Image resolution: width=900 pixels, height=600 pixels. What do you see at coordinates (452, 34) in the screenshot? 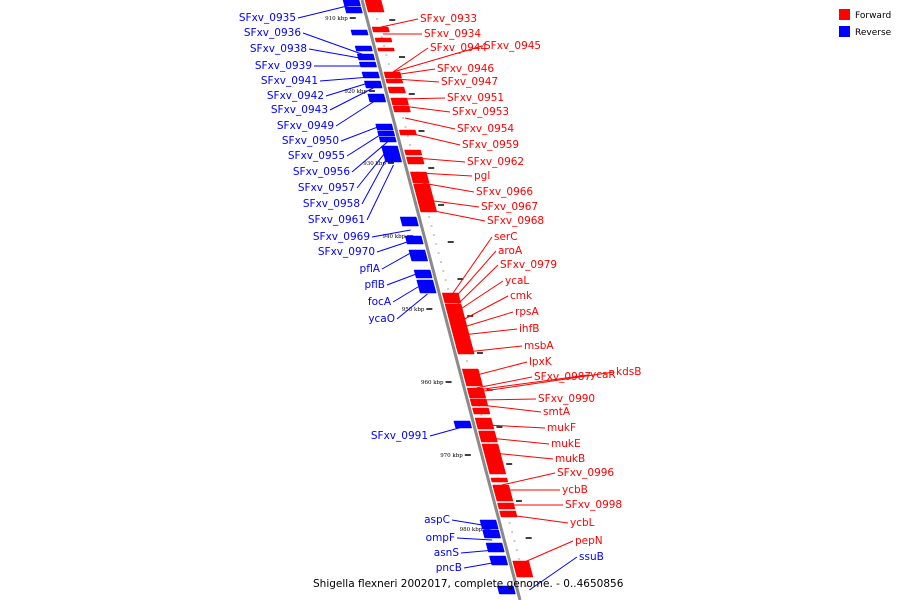
I see `gene-label: SFxv_0934` at bounding box center [452, 34].